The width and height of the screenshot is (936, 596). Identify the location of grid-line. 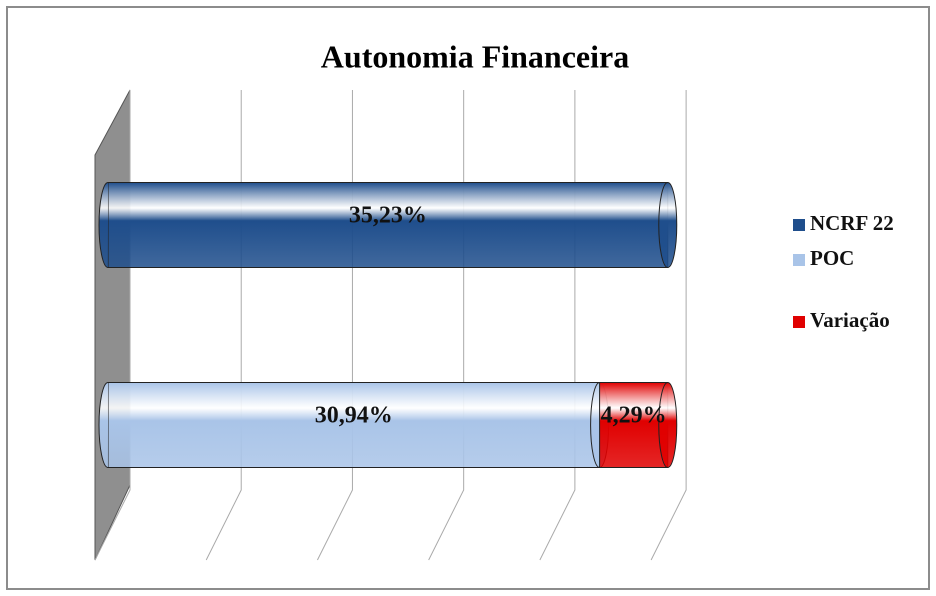
(668, 325).